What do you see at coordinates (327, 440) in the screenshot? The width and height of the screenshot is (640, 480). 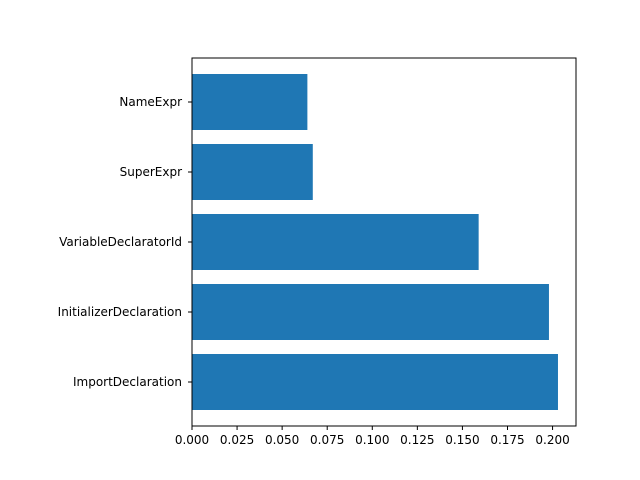 I see `x-tick-label: 0.075` at bounding box center [327, 440].